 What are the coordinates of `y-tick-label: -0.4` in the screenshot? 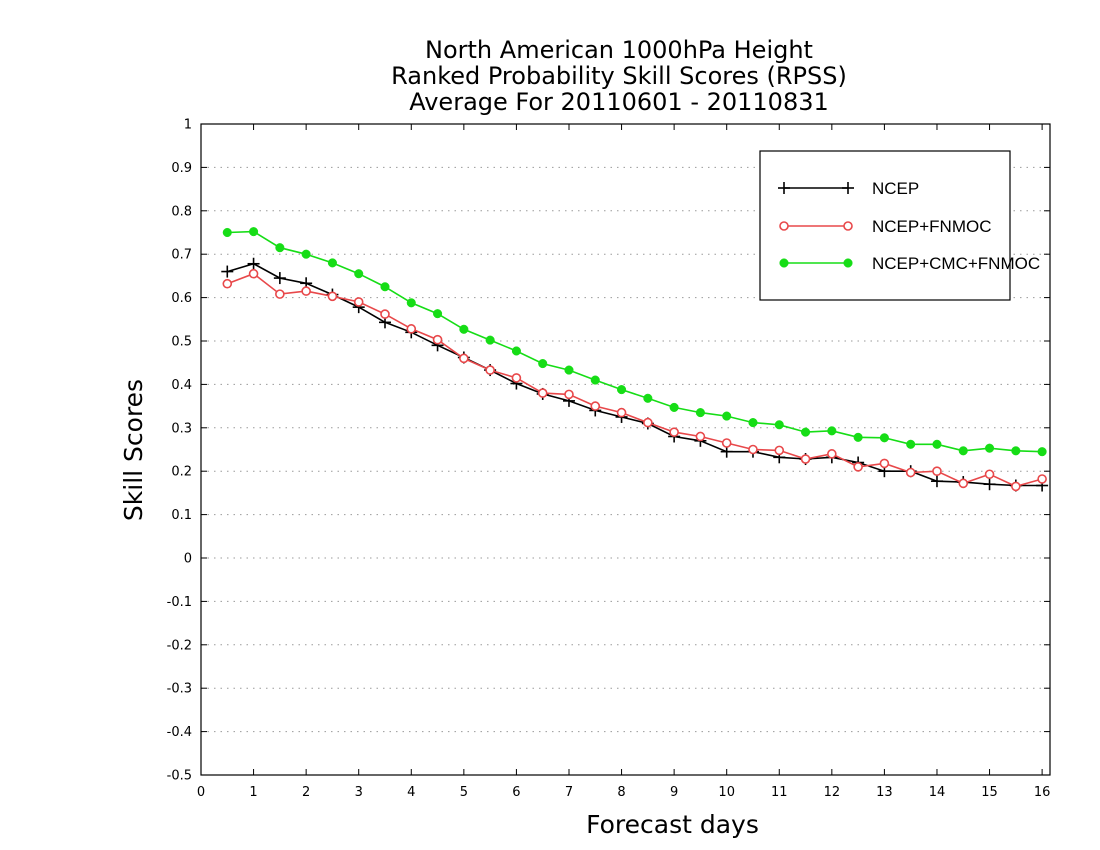 It's located at (179, 732).